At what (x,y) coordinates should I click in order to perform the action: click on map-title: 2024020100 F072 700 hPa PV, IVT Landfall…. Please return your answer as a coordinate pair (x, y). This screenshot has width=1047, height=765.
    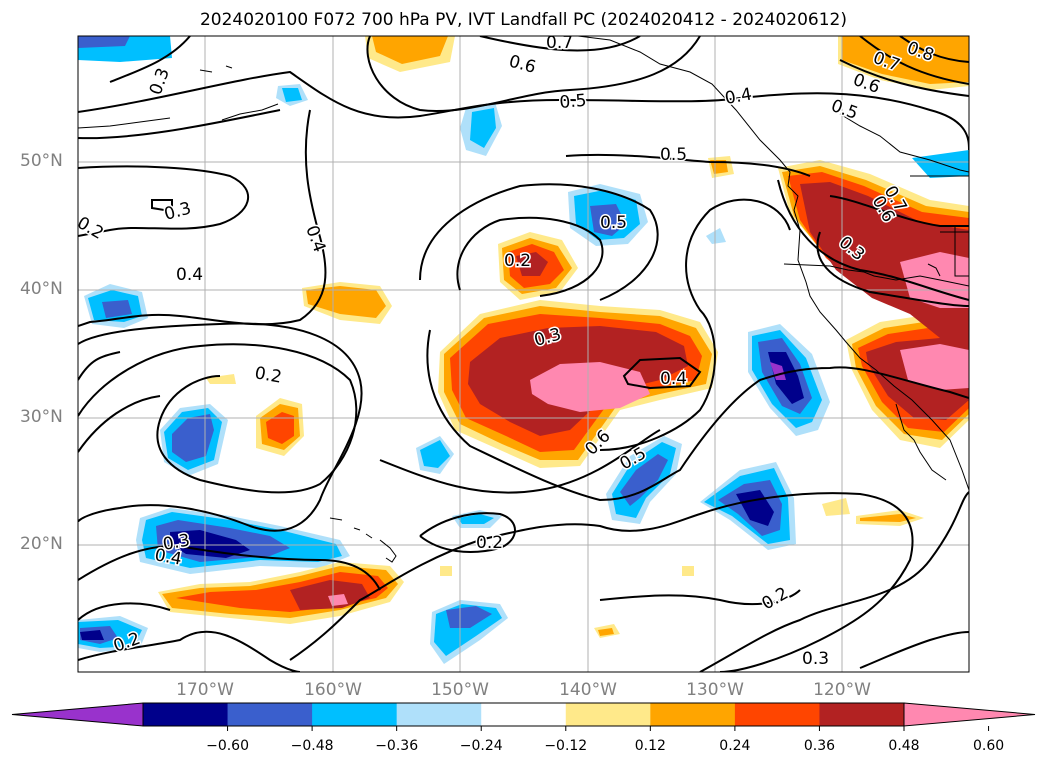
    Looking at the image, I should click on (523, 20).